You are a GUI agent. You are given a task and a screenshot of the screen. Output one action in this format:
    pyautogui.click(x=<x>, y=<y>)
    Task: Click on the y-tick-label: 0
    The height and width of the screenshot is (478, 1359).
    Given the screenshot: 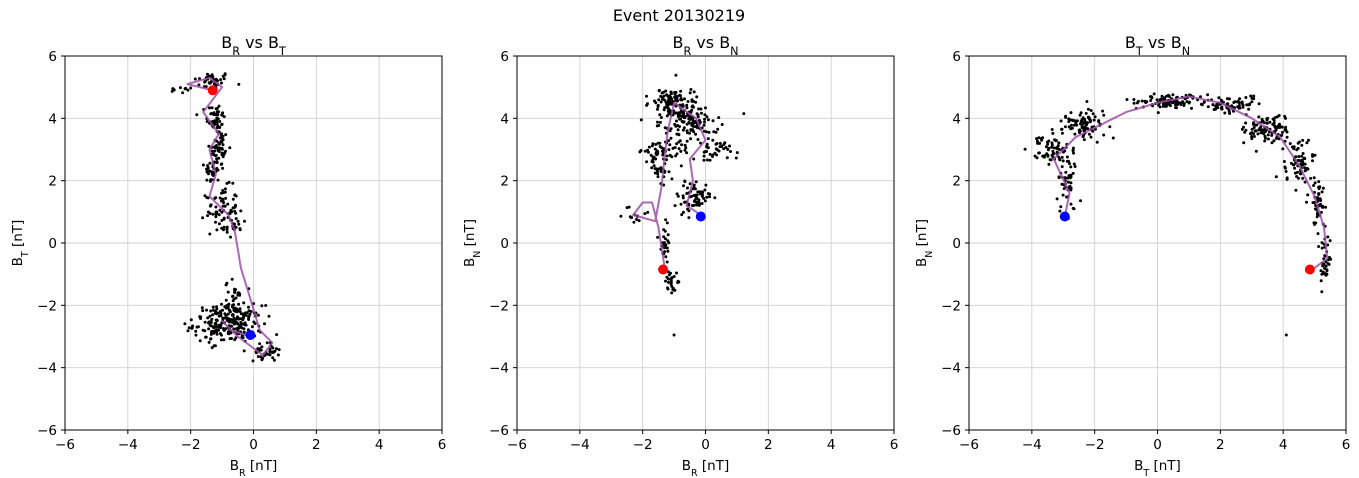 What is the action you would take?
    pyautogui.click(x=52, y=244)
    